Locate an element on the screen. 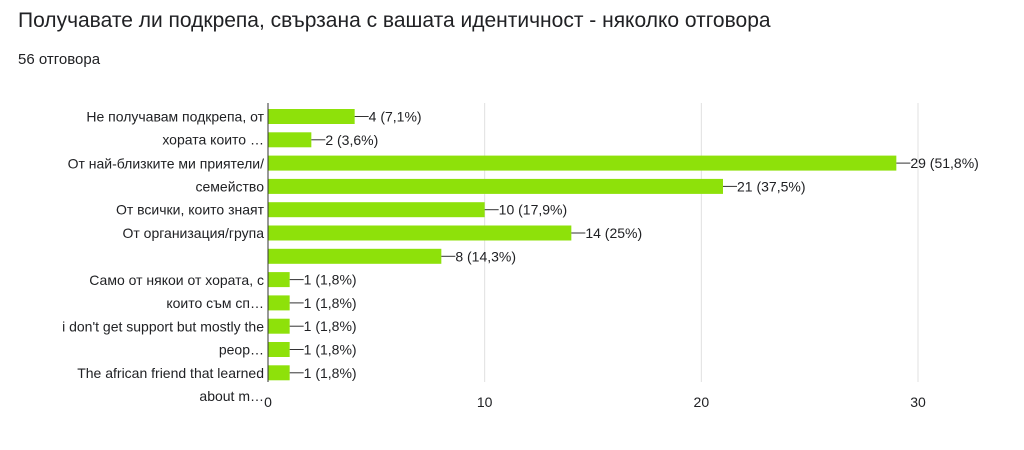 This screenshot has height=450, width=1024. bar-value-label: 21 (37,5%) is located at coordinates (771, 186).